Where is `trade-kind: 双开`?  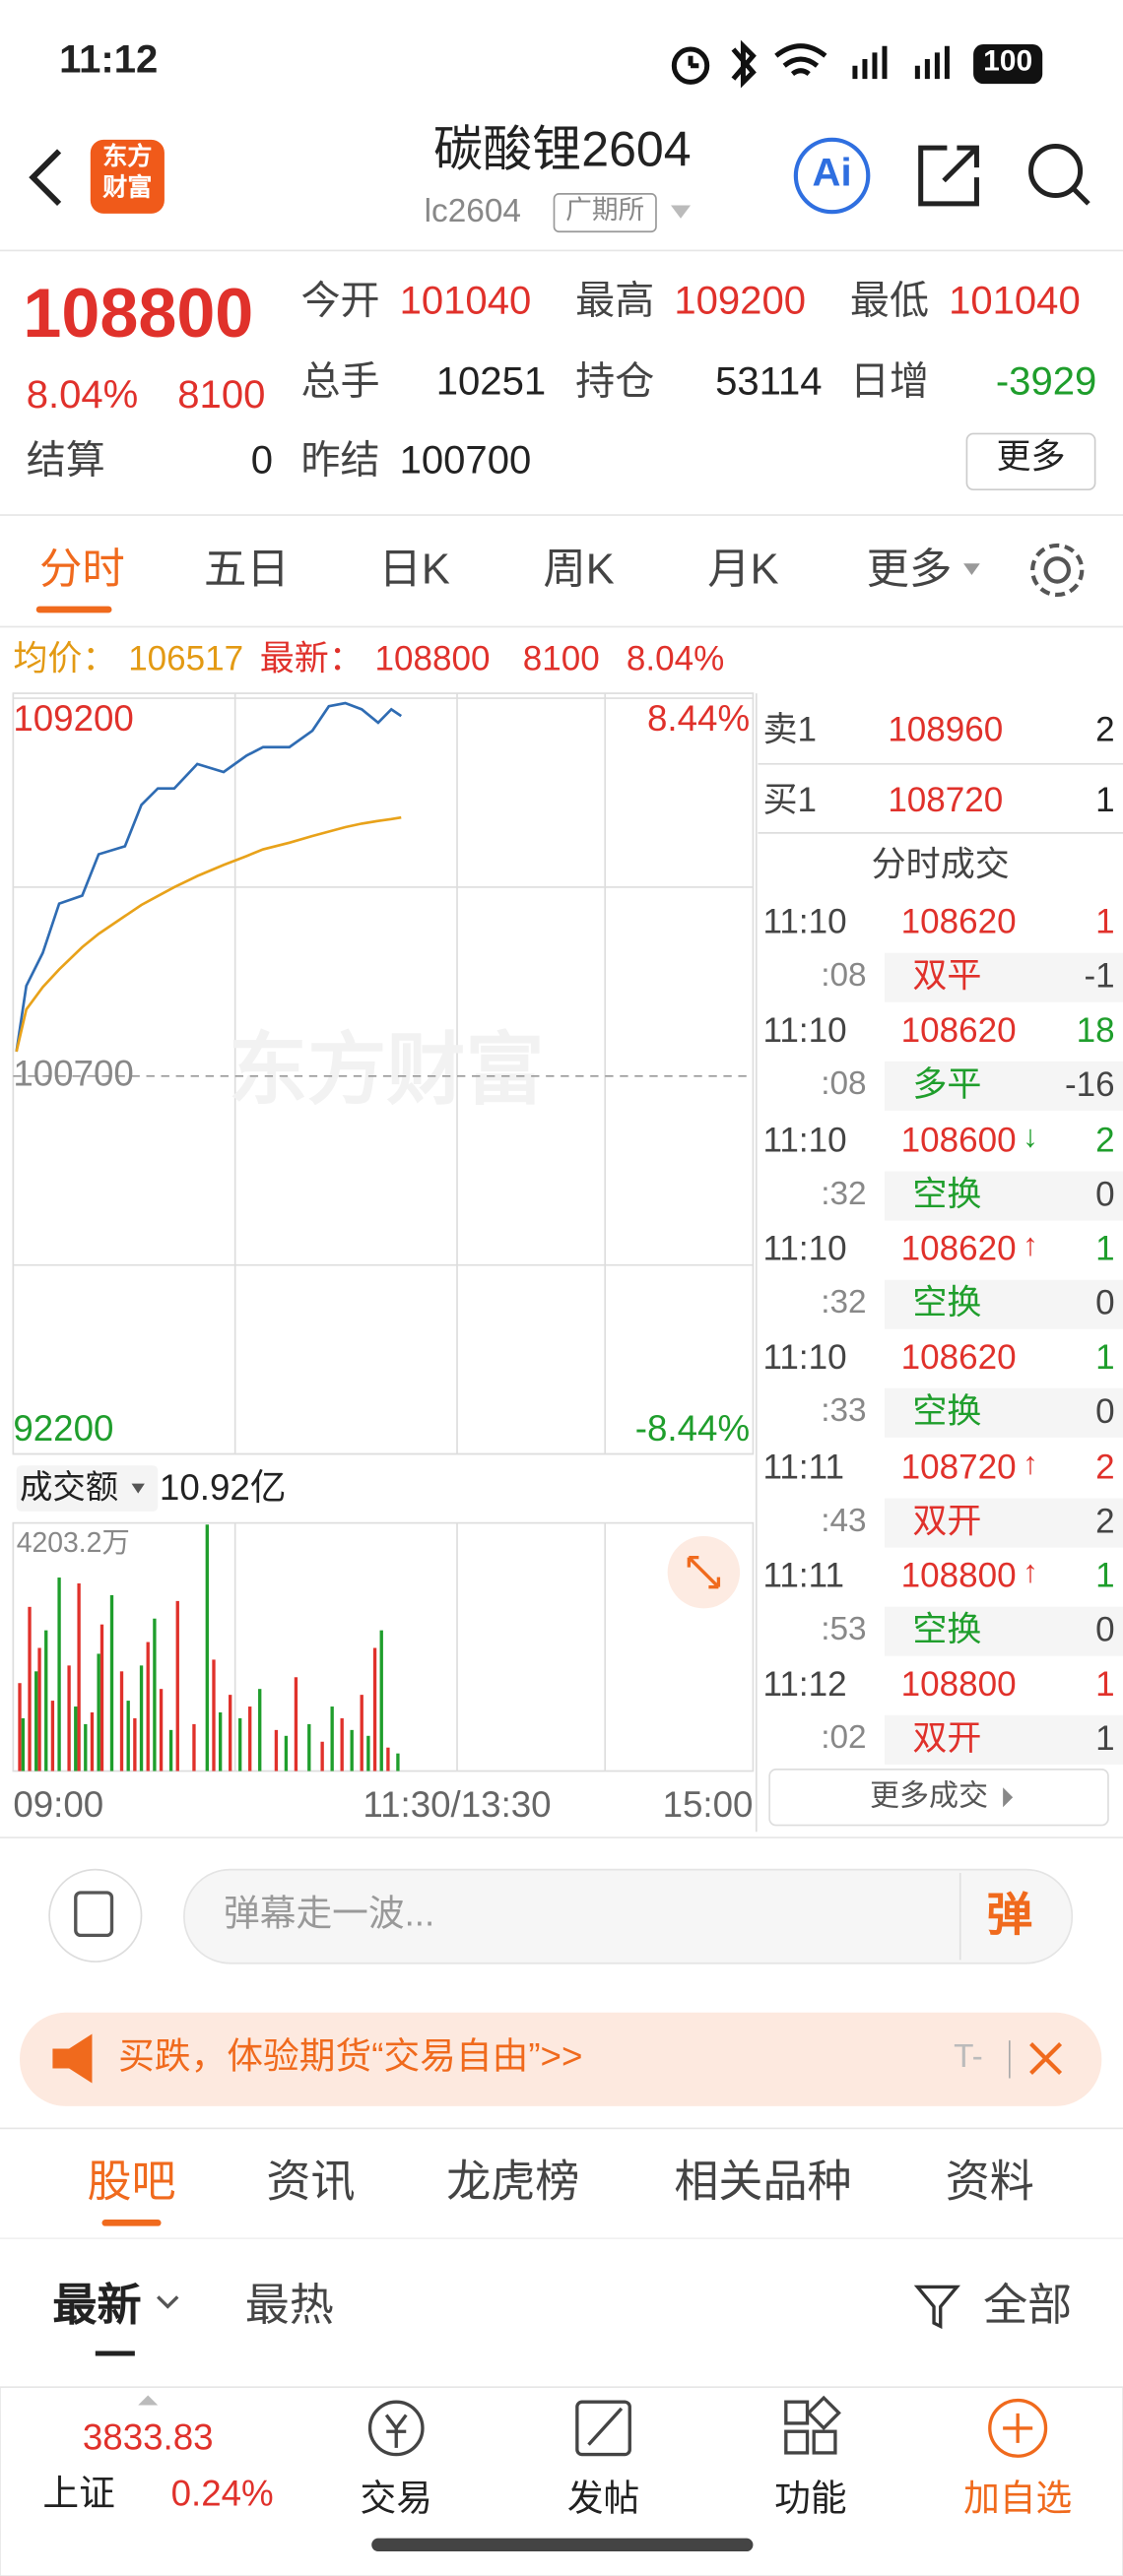 trade-kind: 双开 is located at coordinates (947, 1739).